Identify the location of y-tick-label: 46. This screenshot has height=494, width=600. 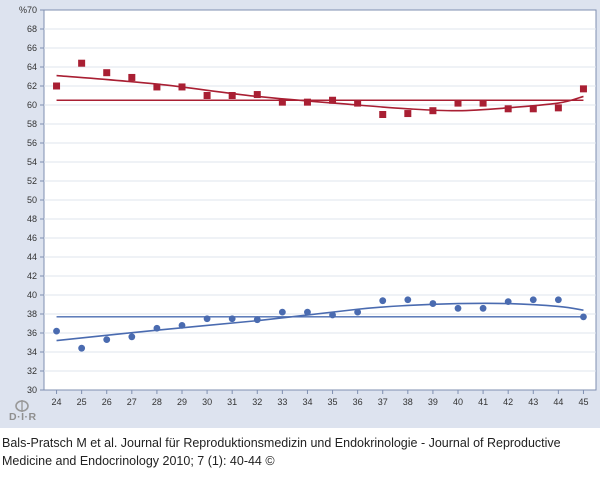
(32, 238).